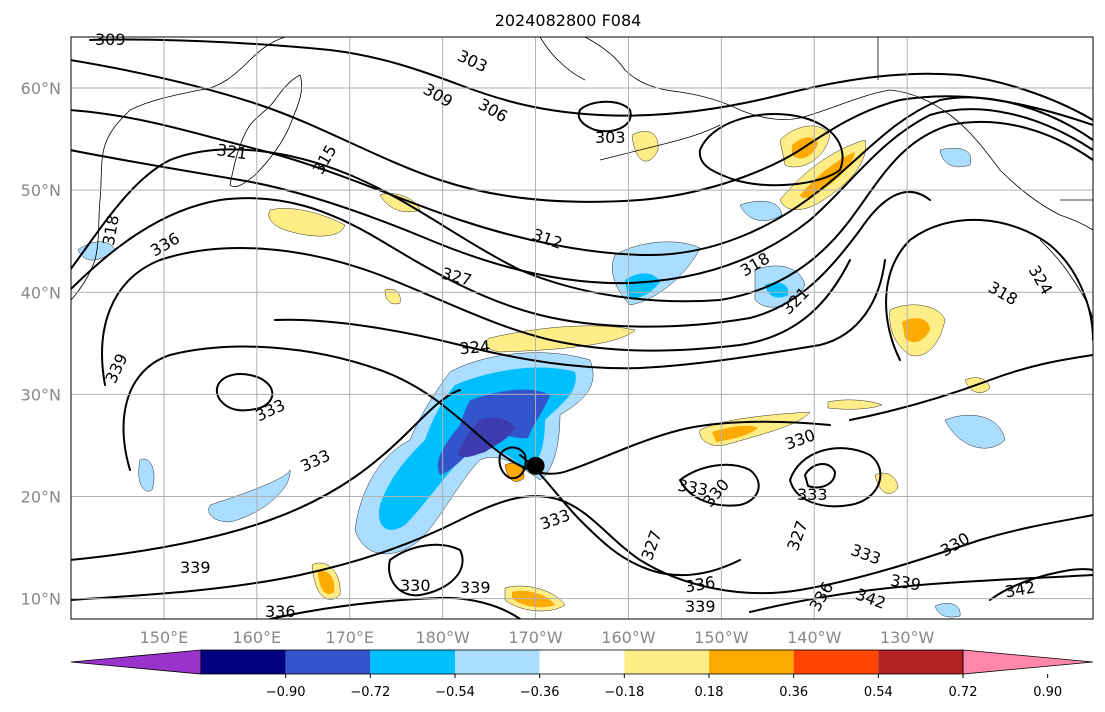  Describe the element at coordinates (907, 637) in the screenshot. I see `lon-tick-label: 130°W` at that location.